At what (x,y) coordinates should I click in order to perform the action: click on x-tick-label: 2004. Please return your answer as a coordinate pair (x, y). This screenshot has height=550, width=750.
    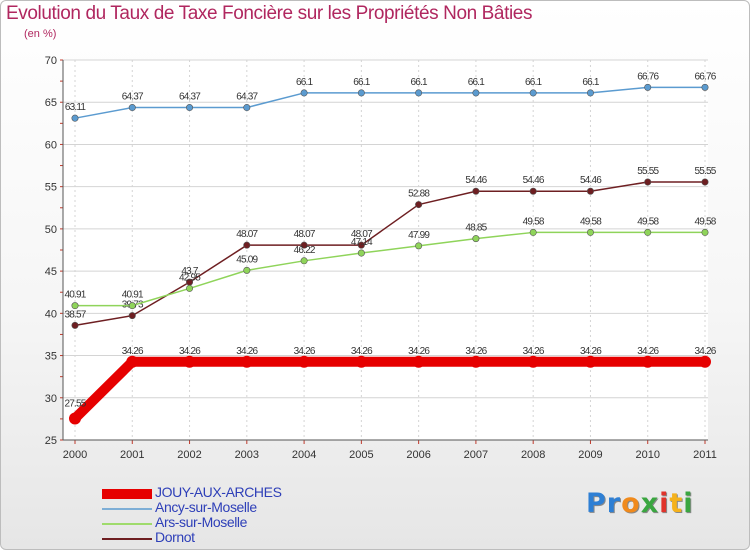
    Looking at the image, I should click on (304, 455).